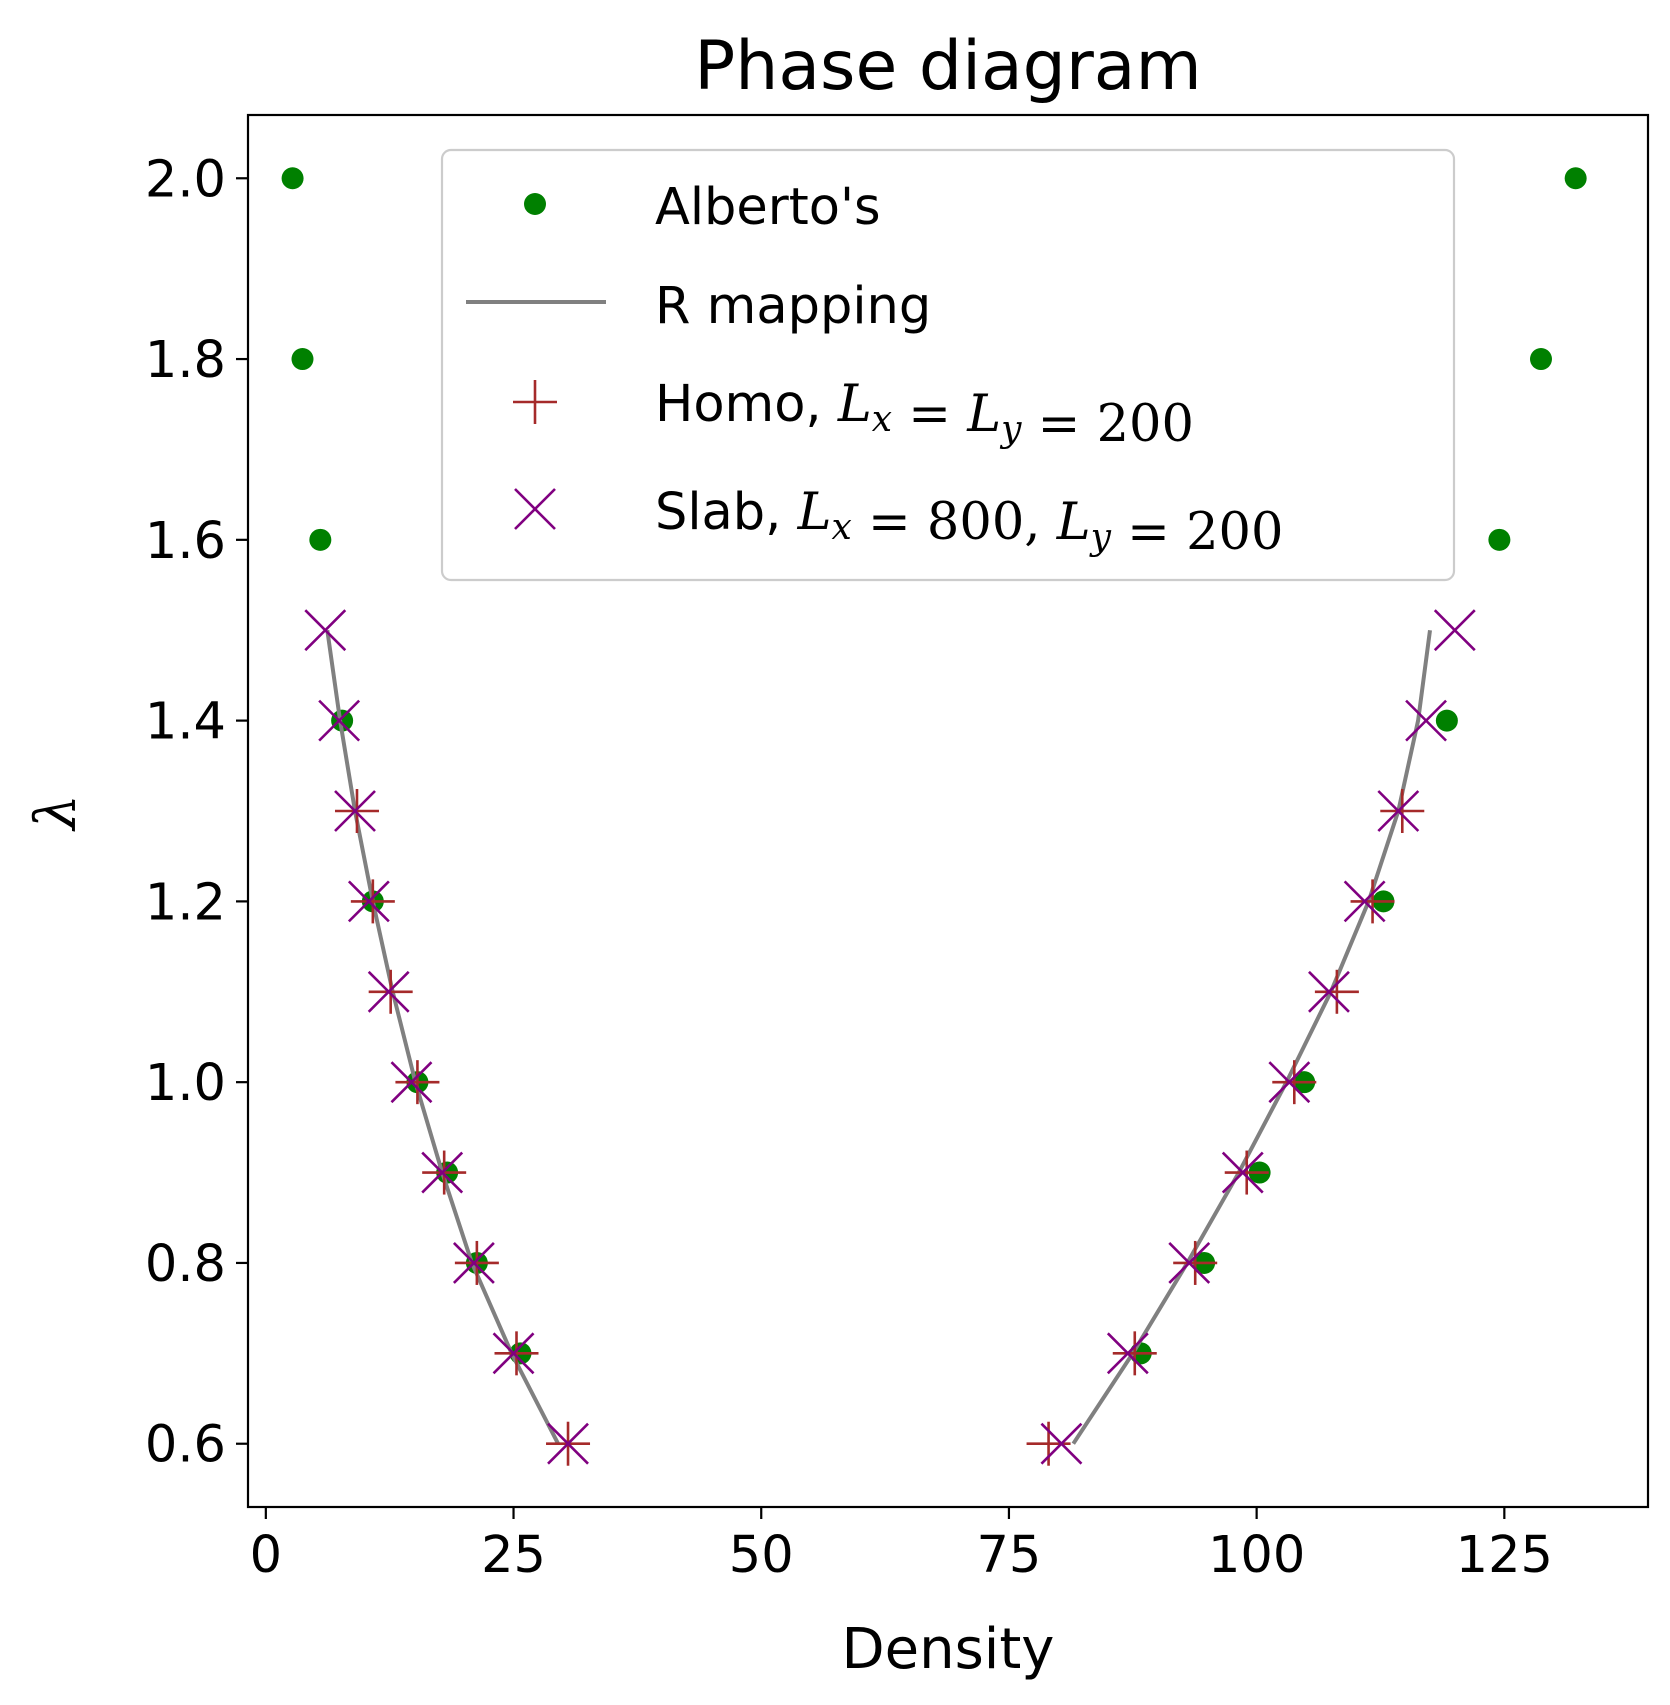 This screenshot has width=1670, height=1705. Describe the element at coordinates (761, 1555) in the screenshot. I see `x-tick-label: 50` at that location.